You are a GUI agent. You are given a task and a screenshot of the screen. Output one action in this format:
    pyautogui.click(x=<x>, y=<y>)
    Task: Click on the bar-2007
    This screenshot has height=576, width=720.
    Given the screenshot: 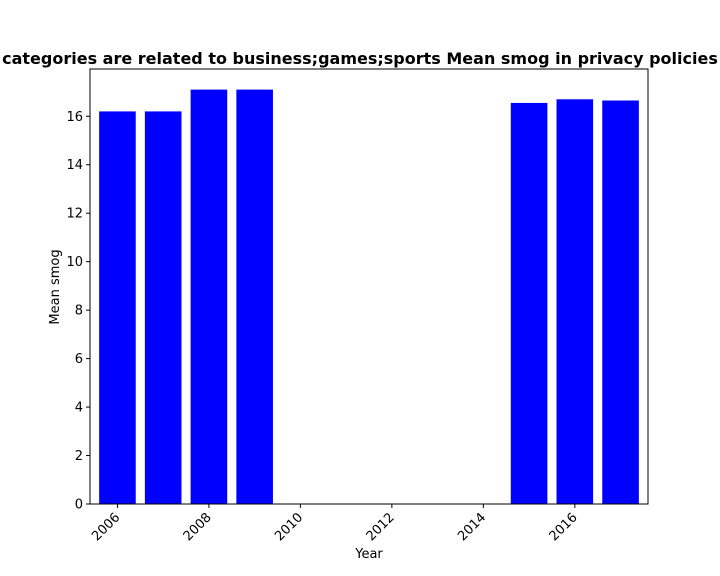 What is the action you would take?
    pyautogui.click(x=163, y=307)
    